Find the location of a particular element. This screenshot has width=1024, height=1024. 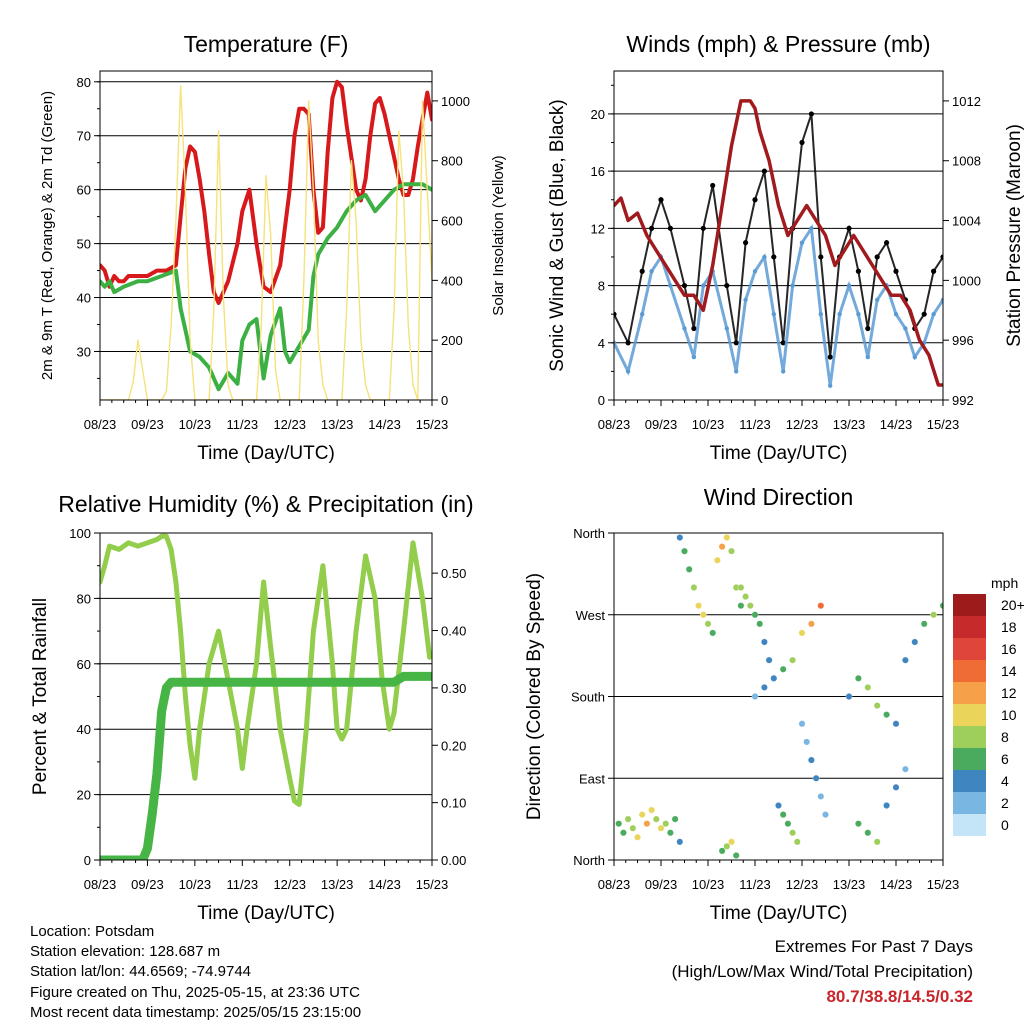

y-axis-left: North East South West North is located at coordinates (592, 697).